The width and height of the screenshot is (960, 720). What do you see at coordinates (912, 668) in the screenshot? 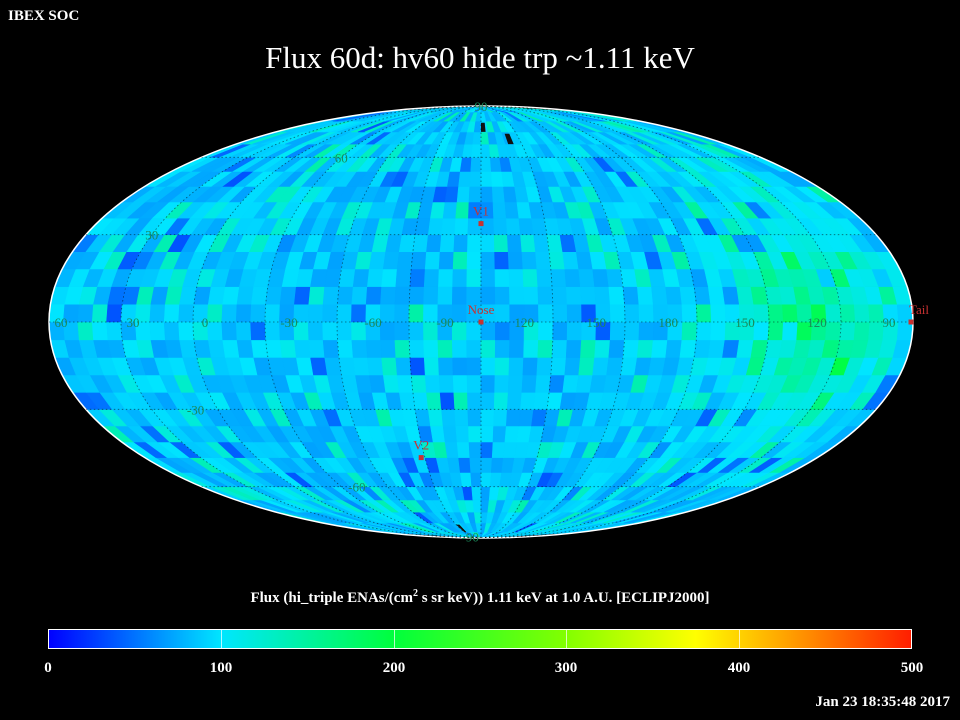
I see `colorbar-tick: 500` at bounding box center [912, 668].